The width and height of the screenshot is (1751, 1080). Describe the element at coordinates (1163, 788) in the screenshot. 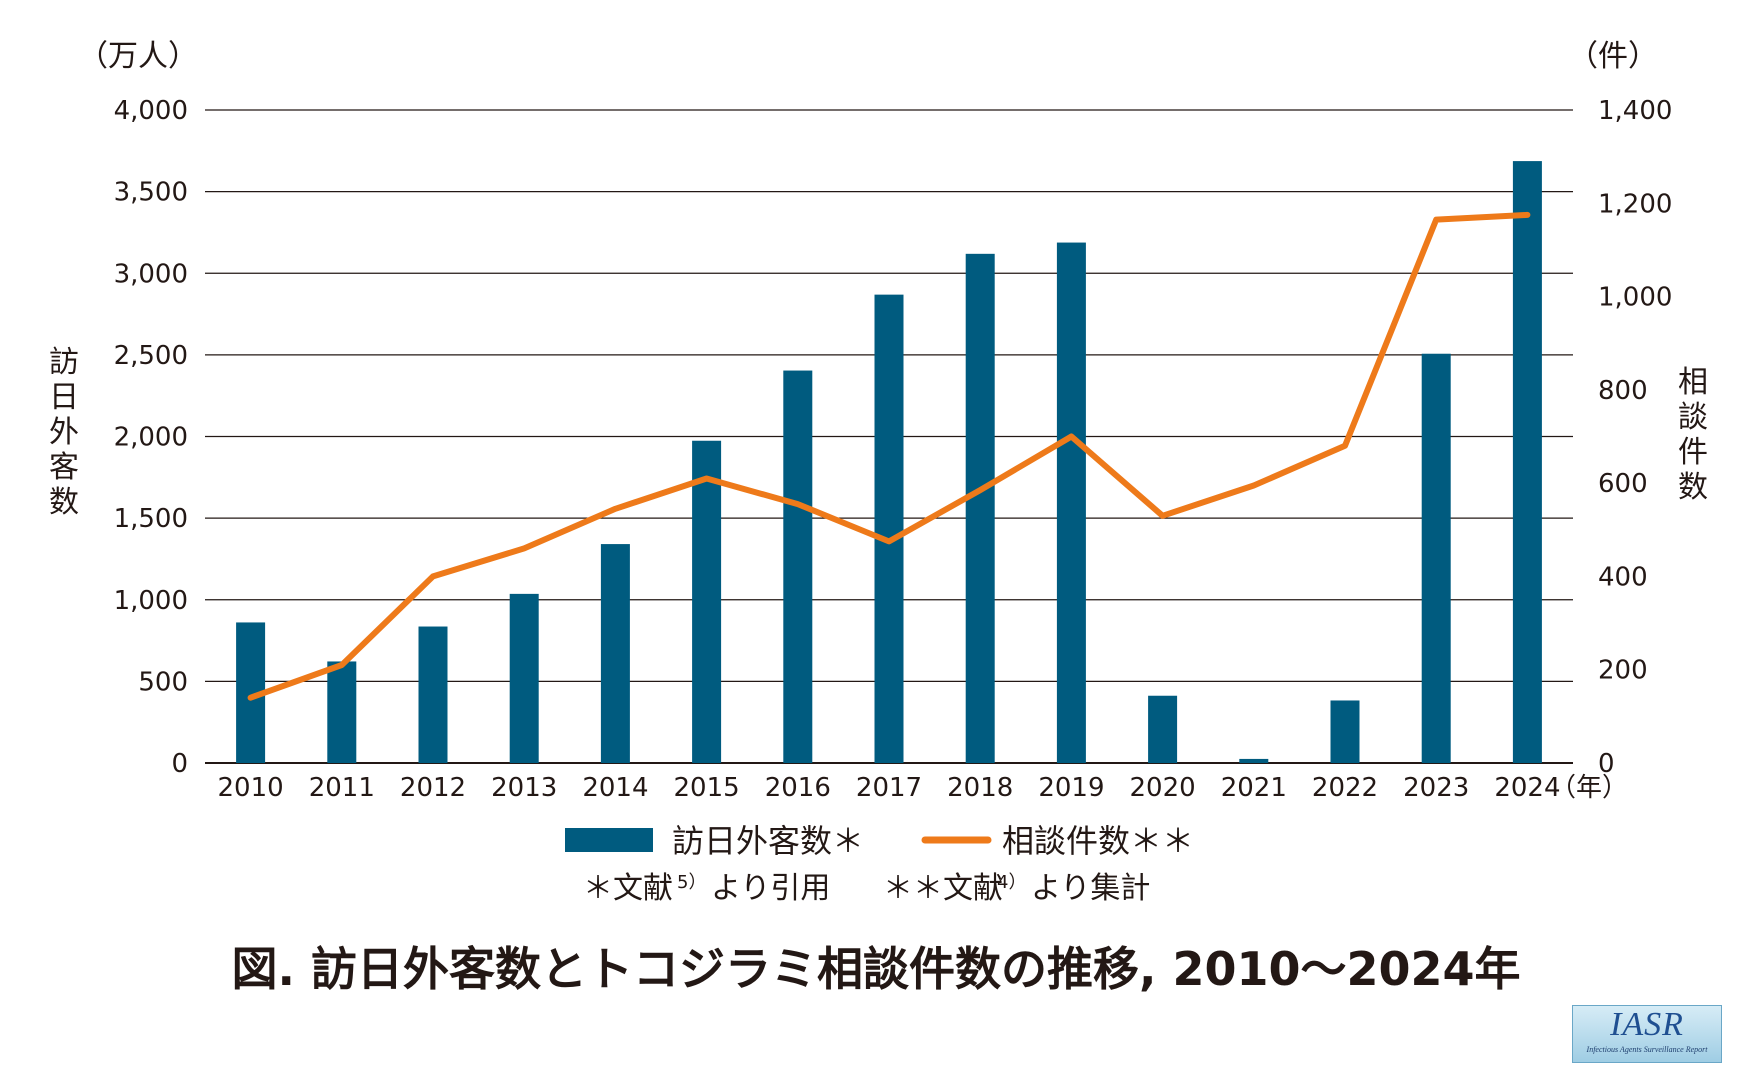

I see `x-tick-label: 2020` at that location.